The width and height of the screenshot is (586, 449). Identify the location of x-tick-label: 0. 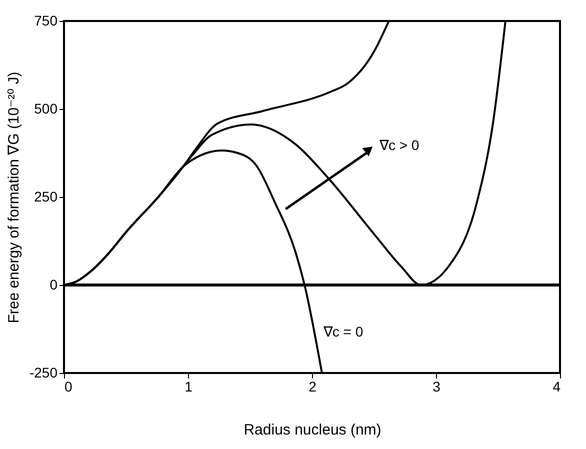
(68, 386).